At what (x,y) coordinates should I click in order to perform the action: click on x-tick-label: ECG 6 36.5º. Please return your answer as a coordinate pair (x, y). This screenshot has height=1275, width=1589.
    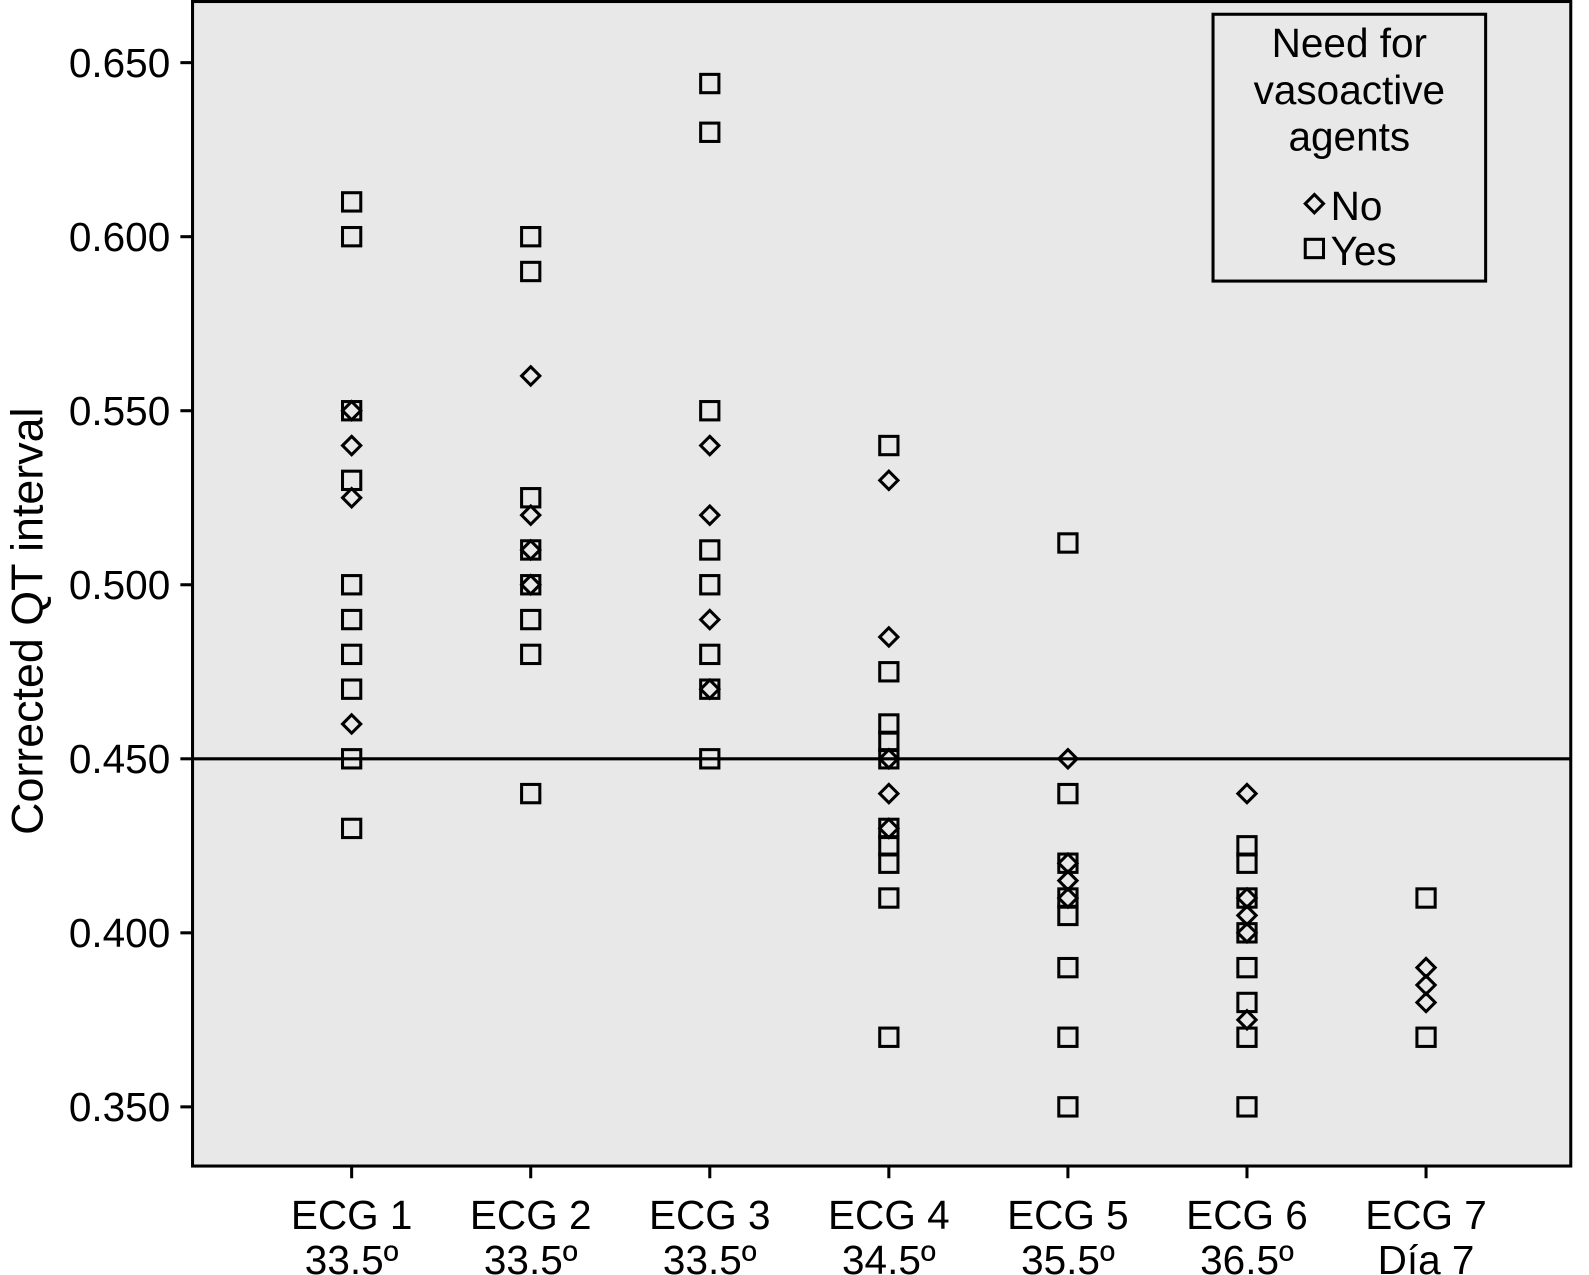
    Looking at the image, I should click on (1247, 1233).